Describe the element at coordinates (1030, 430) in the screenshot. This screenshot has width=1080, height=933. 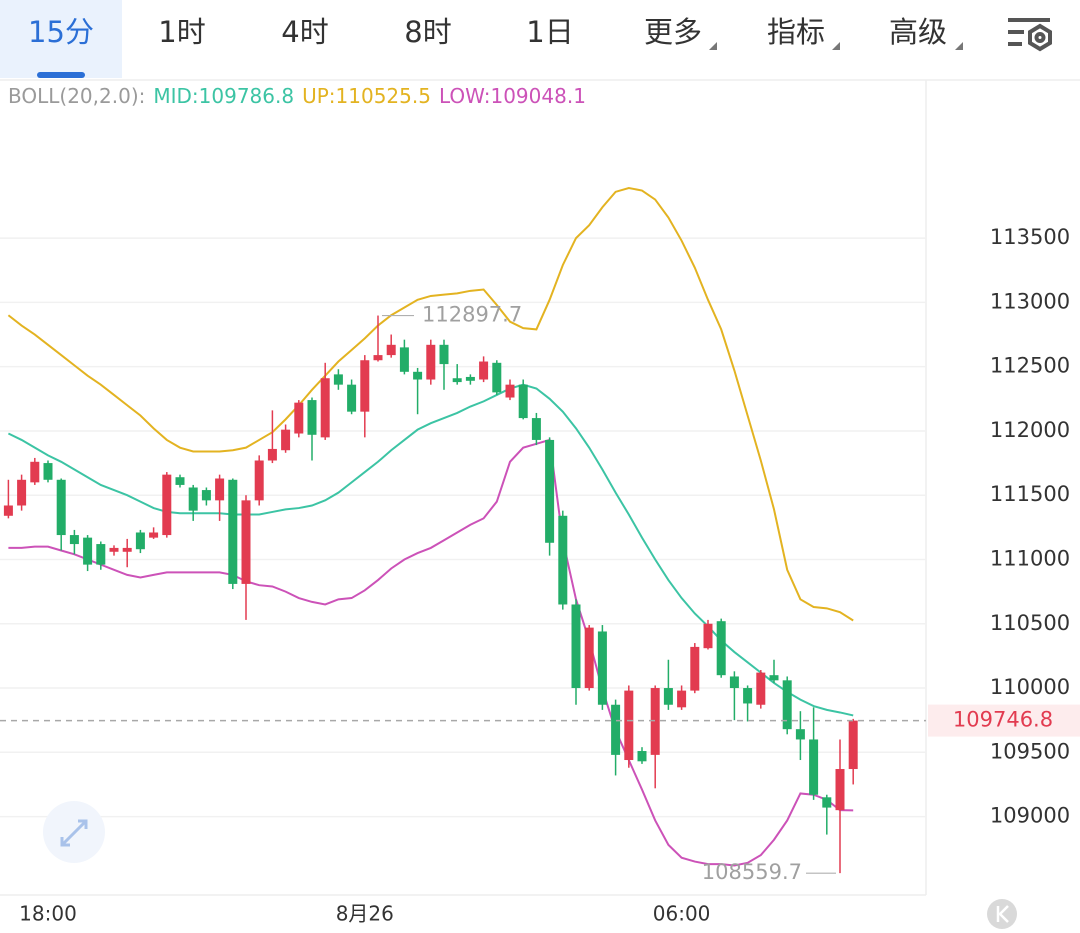
I see `y-tick-label: 112000` at that location.